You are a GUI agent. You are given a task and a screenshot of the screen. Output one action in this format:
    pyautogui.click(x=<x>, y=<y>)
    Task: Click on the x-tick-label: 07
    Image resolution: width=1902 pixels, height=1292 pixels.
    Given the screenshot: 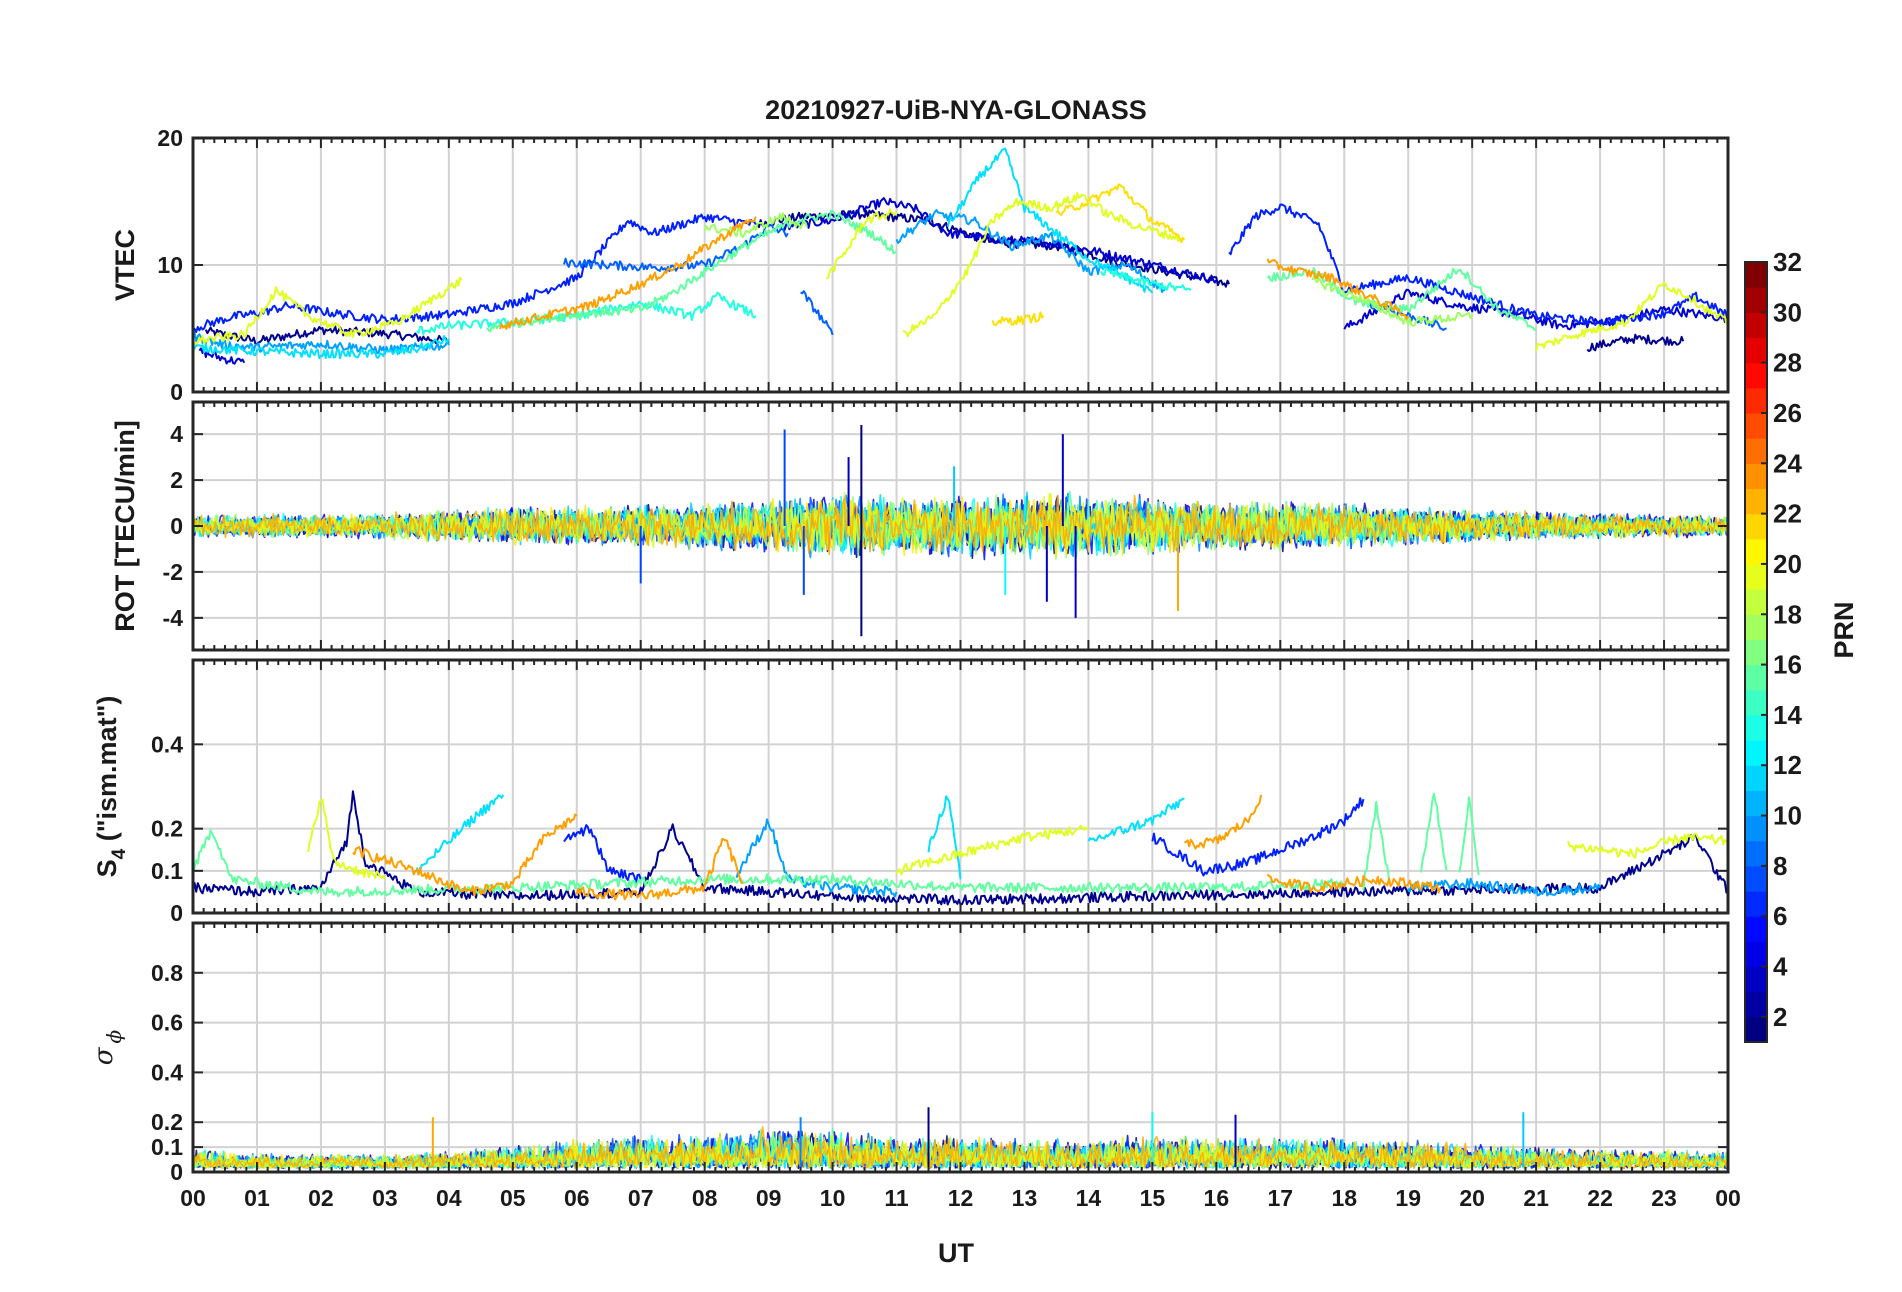 What is the action you would take?
    pyautogui.click(x=641, y=1198)
    